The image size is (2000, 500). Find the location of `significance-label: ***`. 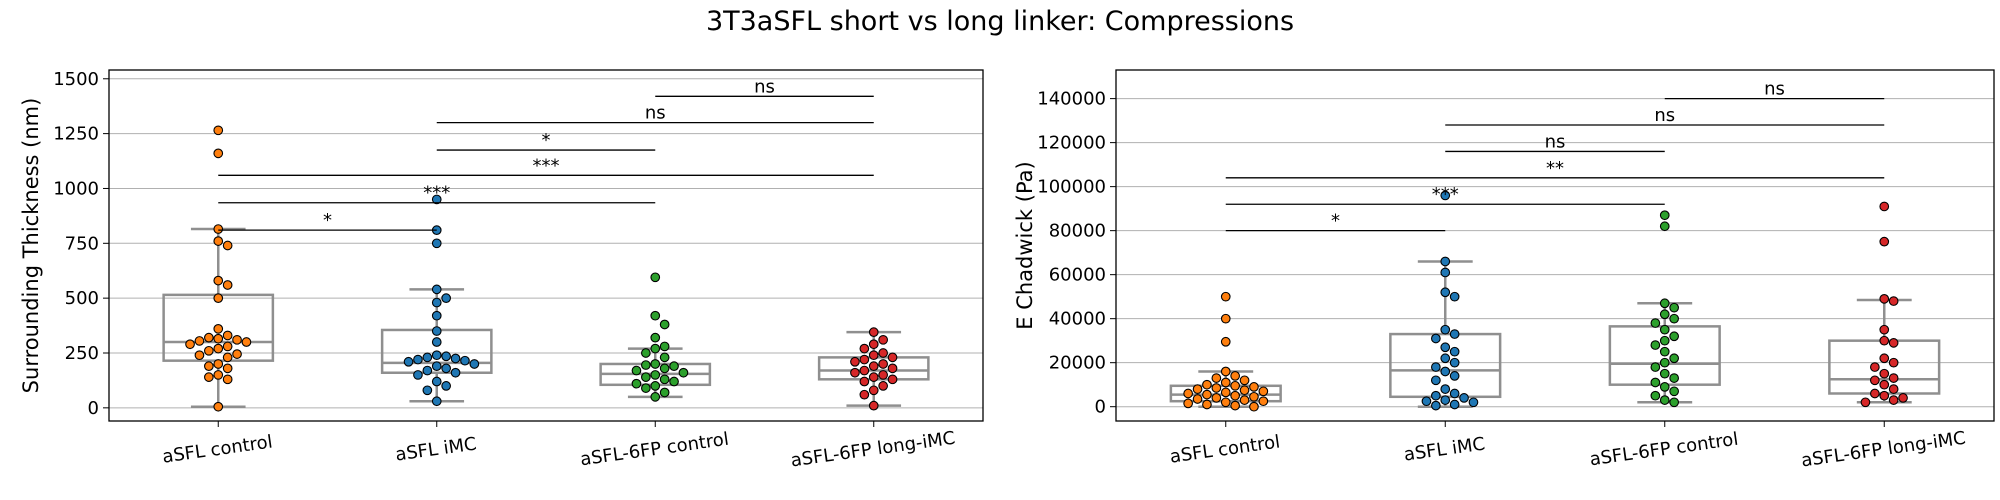

significance-label: *** is located at coordinates (1445, 194).